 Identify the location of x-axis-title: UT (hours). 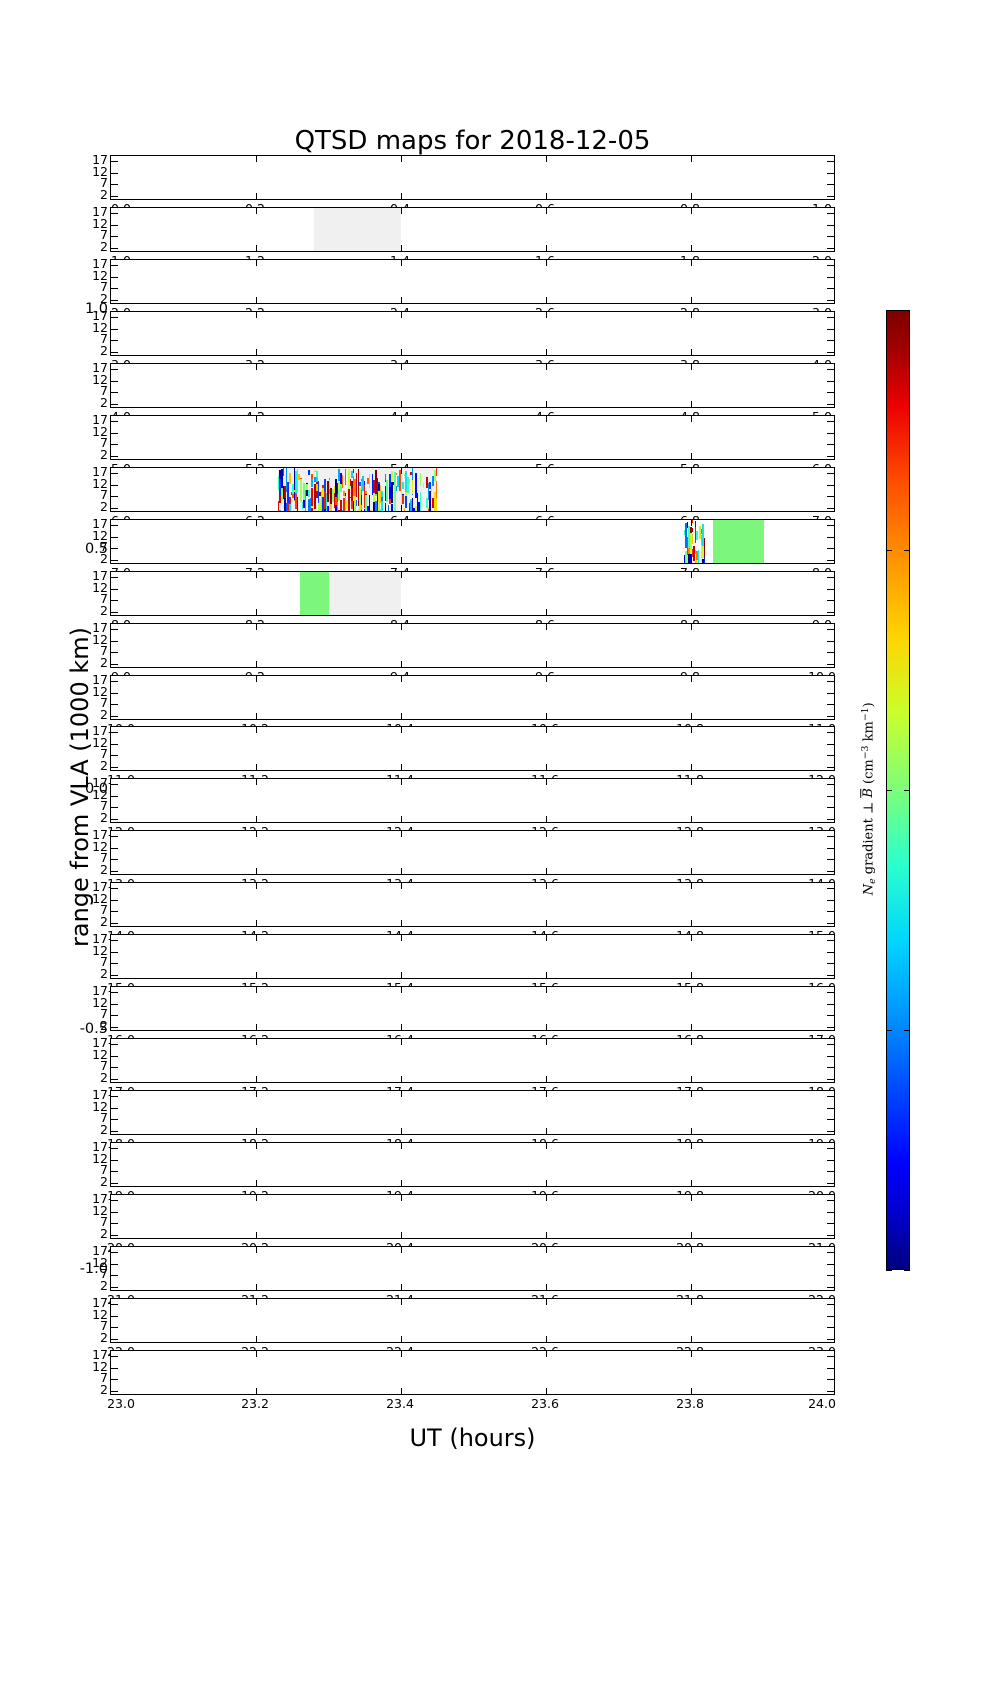
(472, 1438).